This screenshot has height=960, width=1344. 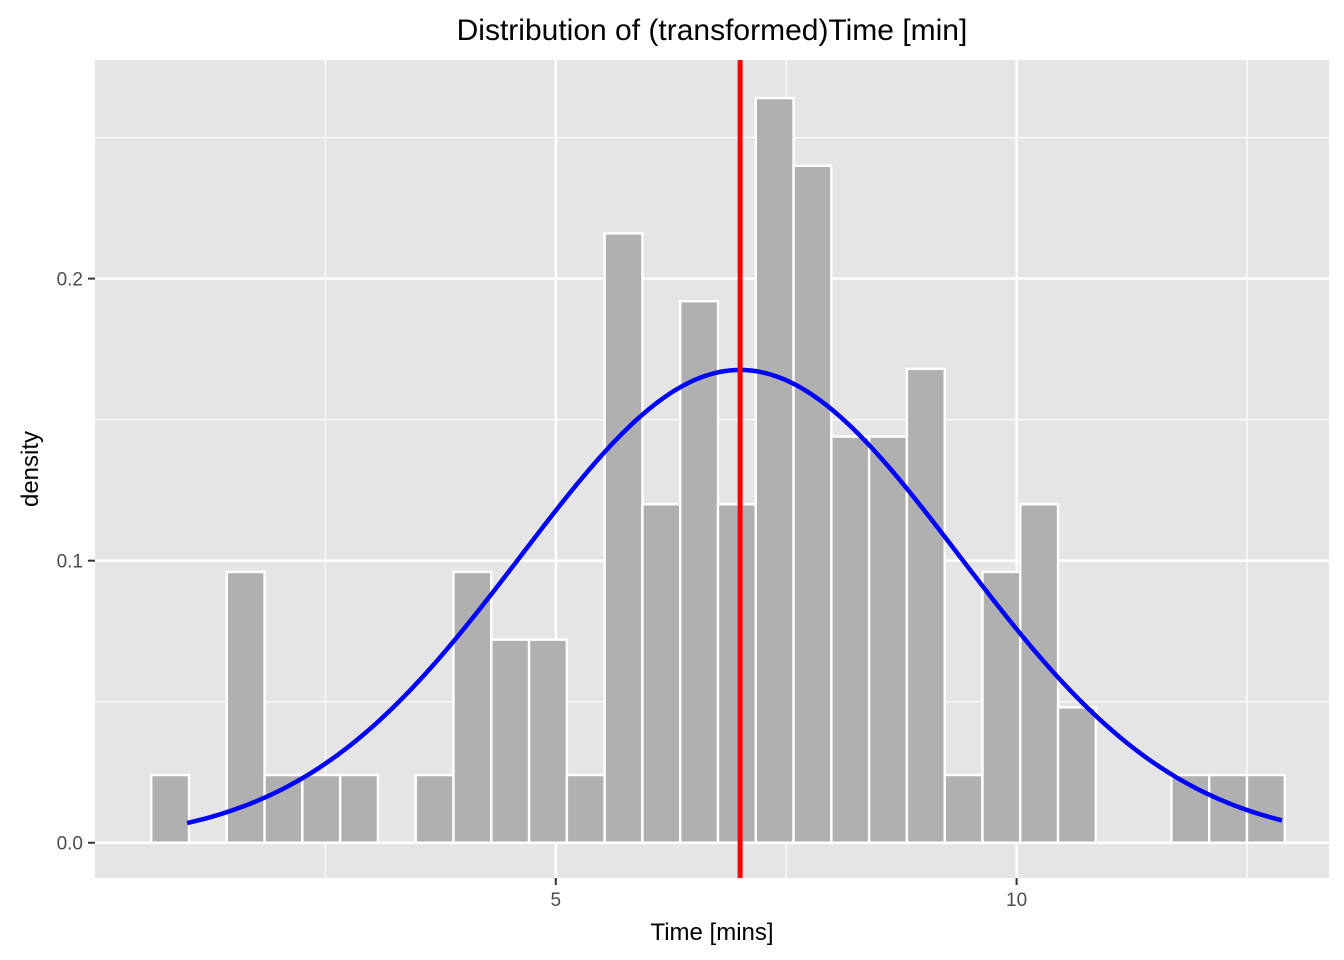 I want to click on y-tick-label: 0.1, so click(x=70, y=562).